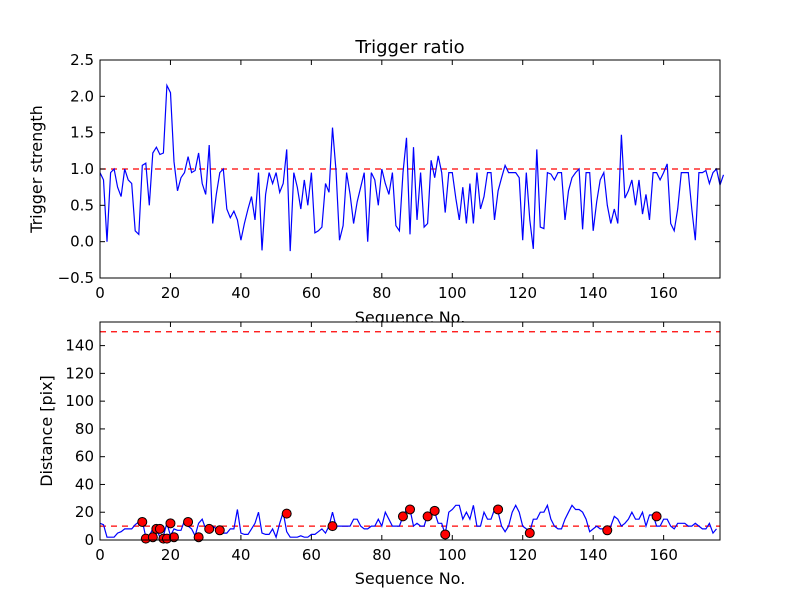 The image size is (800, 600). I want to click on y-tick-label: 1.5, so click(82, 133).